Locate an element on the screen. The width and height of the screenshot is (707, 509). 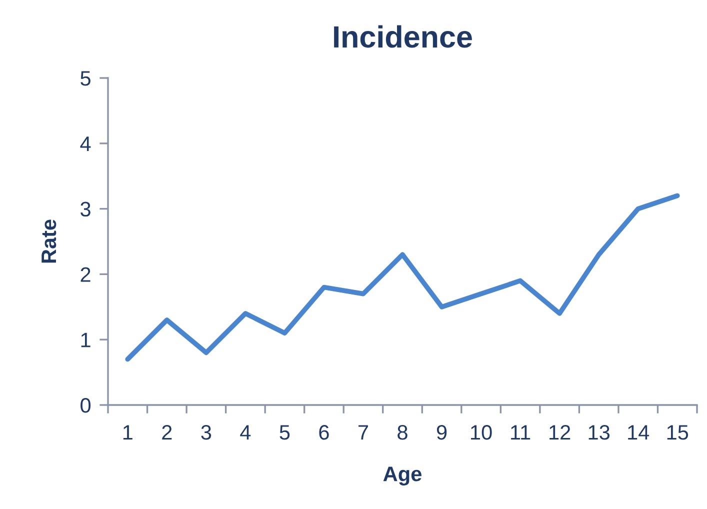
y-tick-label: 4 is located at coordinates (85, 143).